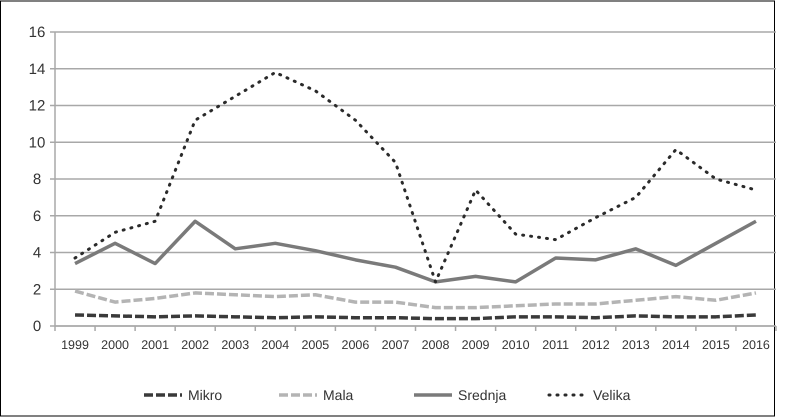 The image size is (788, 417). What do you see at coordinates (115, 345) in the screenshot?
I see `x-tick-label: 2000` at bounding box center [115, 345].